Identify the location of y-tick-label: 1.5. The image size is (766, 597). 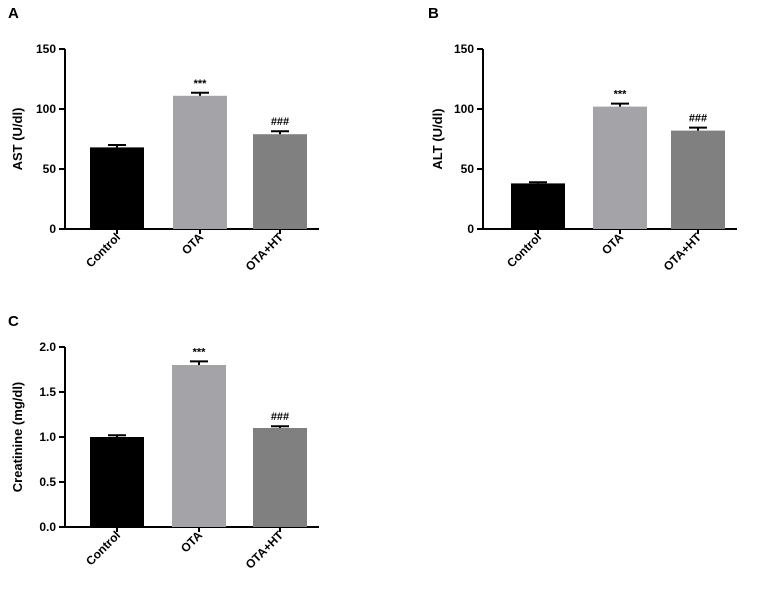
(47, 392).